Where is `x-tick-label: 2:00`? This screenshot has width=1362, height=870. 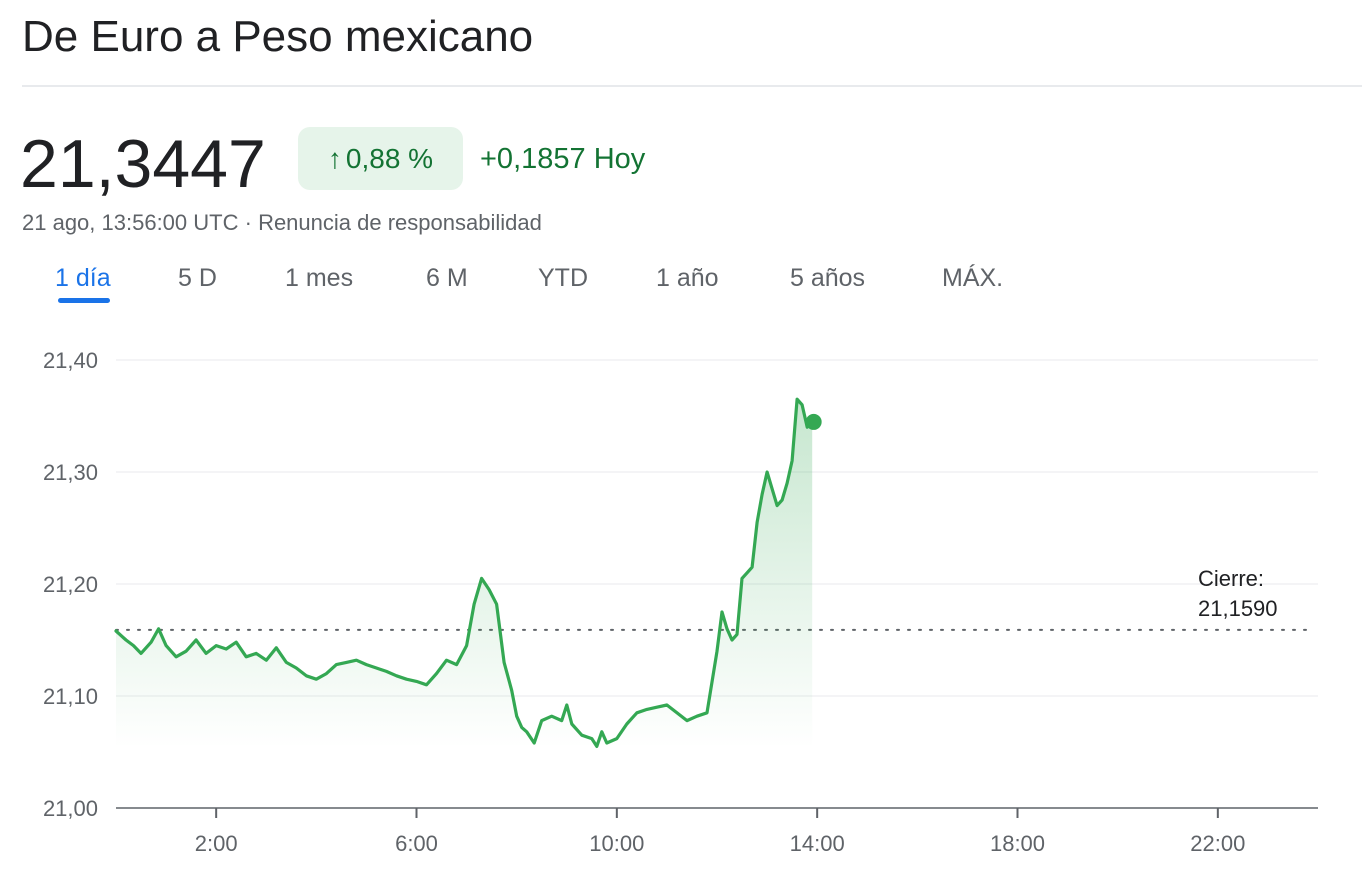
x-tick-label: 2:00 is located at coordinates (216, 843).